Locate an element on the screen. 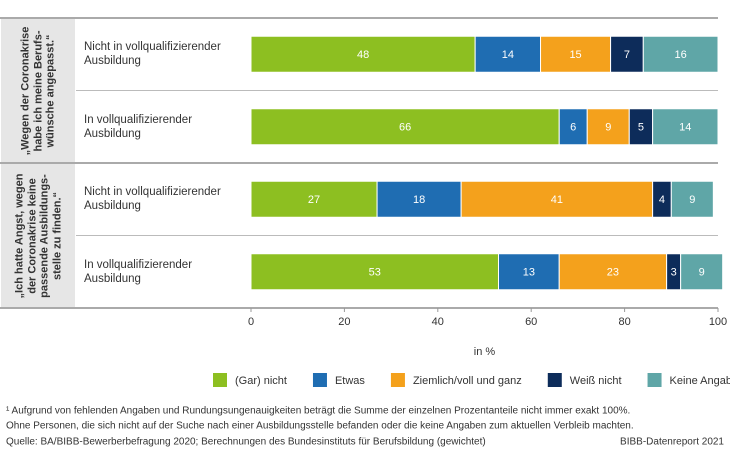  x-tick-label: 100 is located at coordinates (718, 322).